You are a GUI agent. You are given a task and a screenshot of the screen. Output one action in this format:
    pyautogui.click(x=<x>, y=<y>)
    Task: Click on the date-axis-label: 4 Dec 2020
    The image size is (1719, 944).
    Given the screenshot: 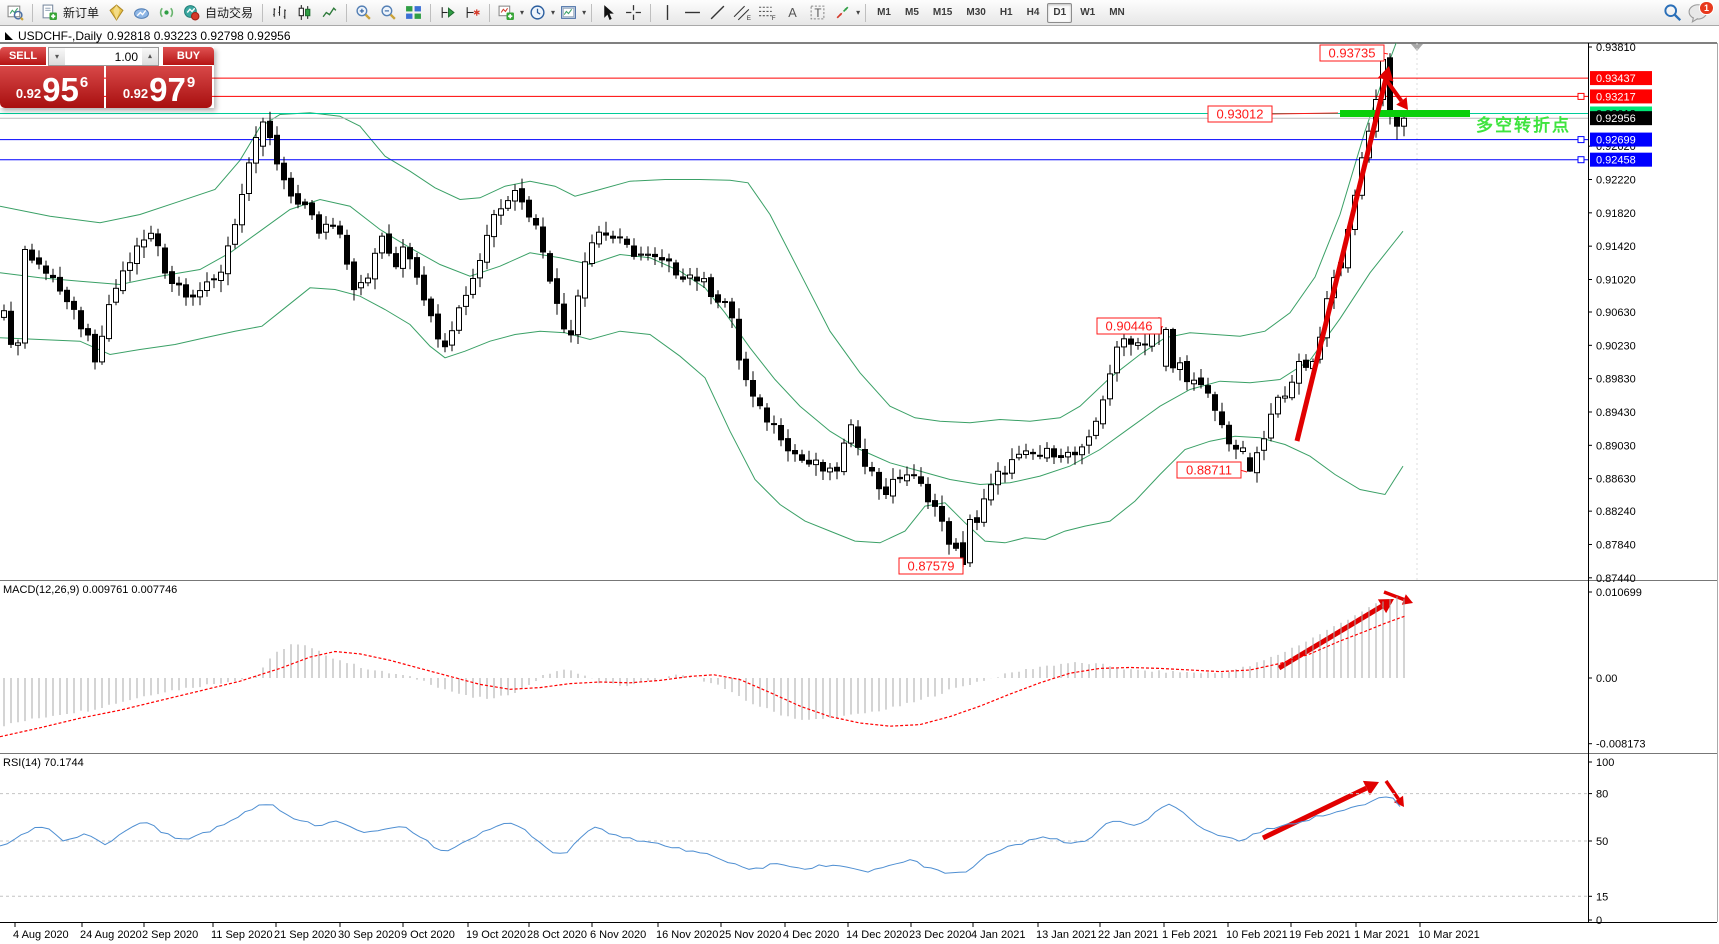 What is the action you would take?
    pyautogui.click(x=811, y=935)
    